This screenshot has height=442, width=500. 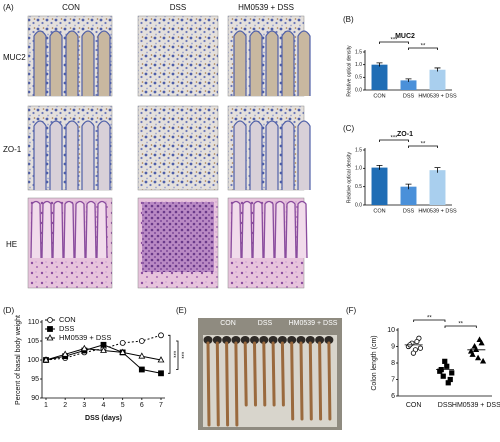 I want to click on column-header: DSS, so click(x=178, y=7).